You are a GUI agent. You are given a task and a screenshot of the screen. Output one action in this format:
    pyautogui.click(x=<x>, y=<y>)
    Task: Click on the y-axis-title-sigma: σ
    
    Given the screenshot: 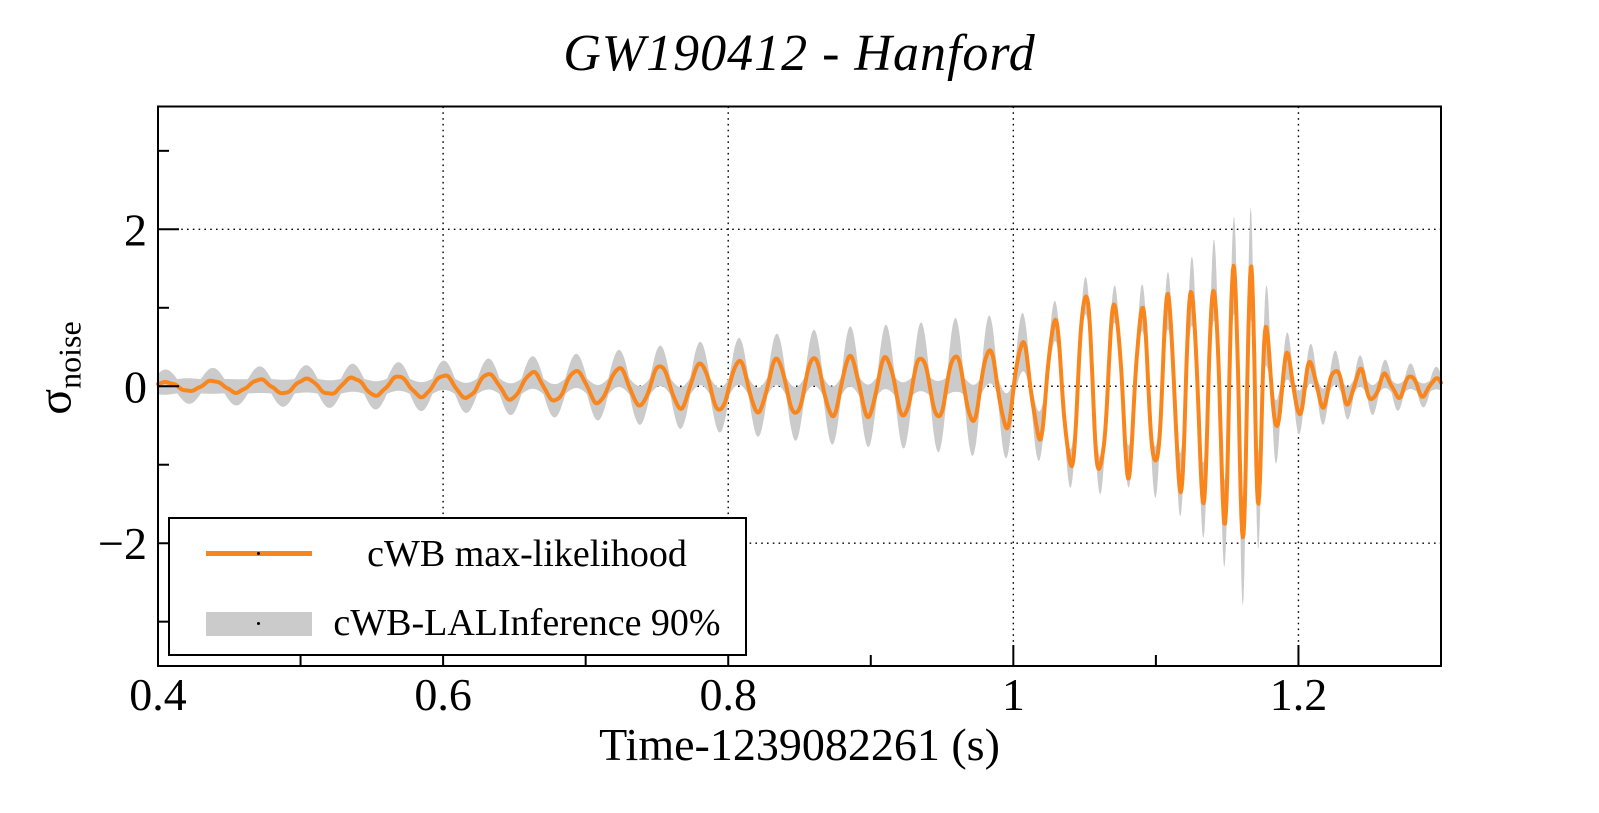 What is the action you would take?
    pyautogui.click(x=55, y=401)
    